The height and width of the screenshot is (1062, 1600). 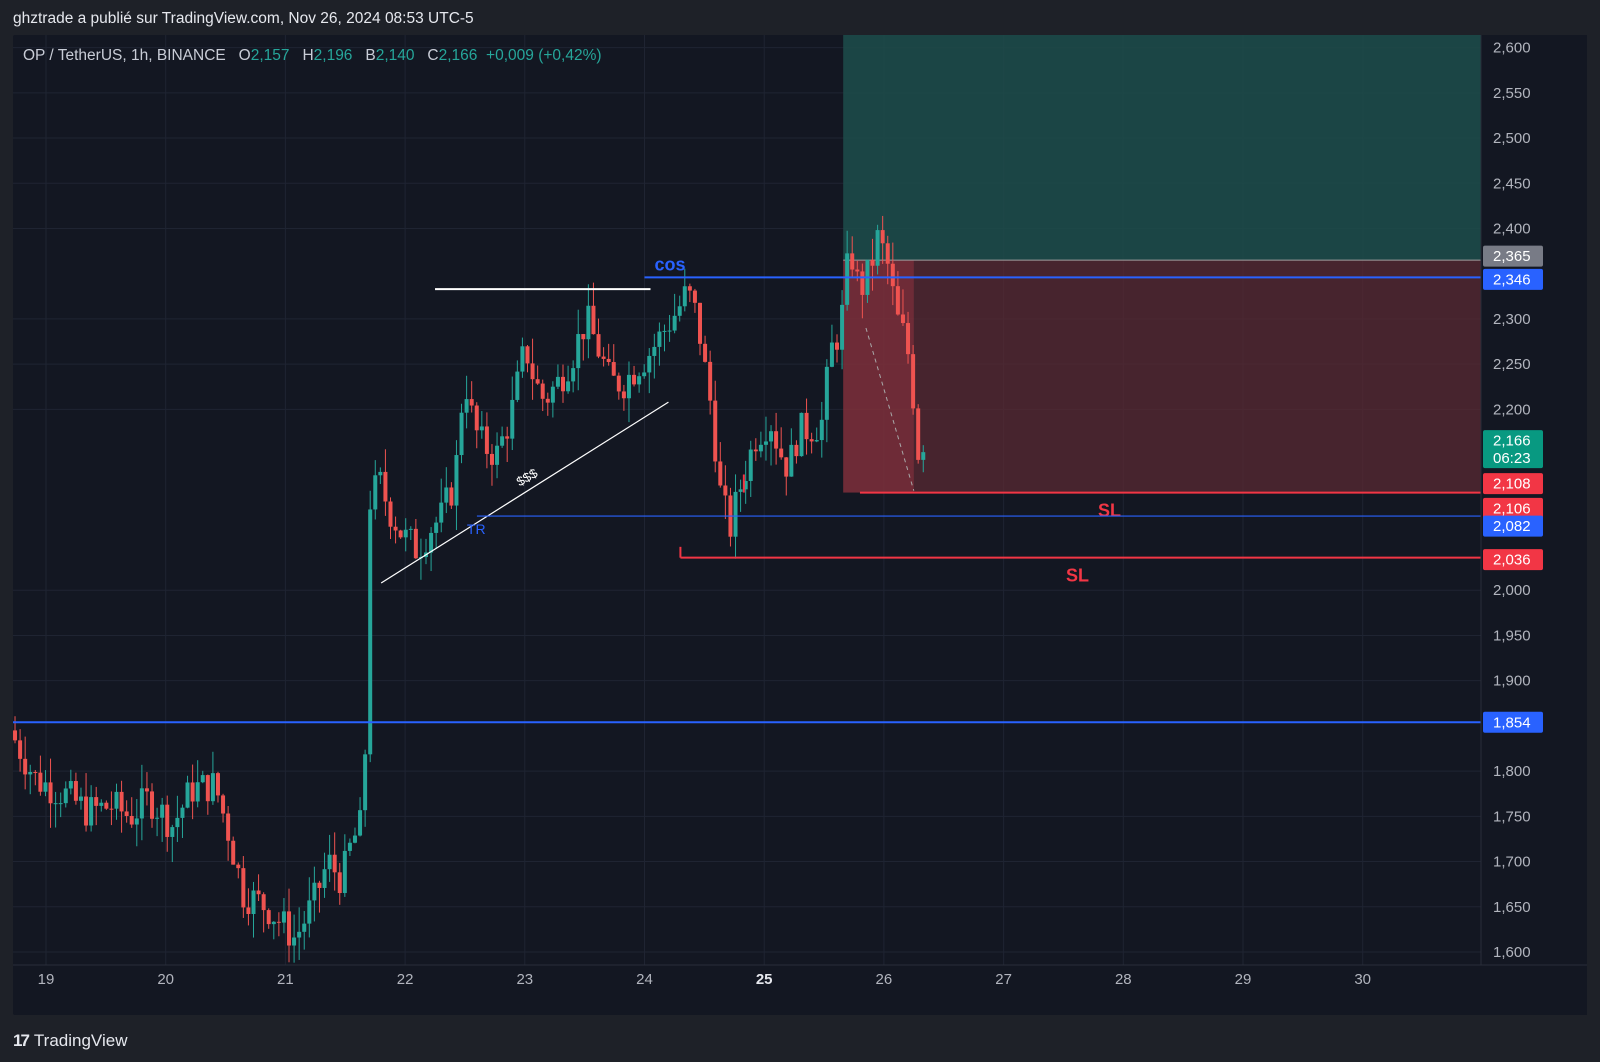 I want to click on brand-footer: 17 TradingView, so click(x=70, y=1041).